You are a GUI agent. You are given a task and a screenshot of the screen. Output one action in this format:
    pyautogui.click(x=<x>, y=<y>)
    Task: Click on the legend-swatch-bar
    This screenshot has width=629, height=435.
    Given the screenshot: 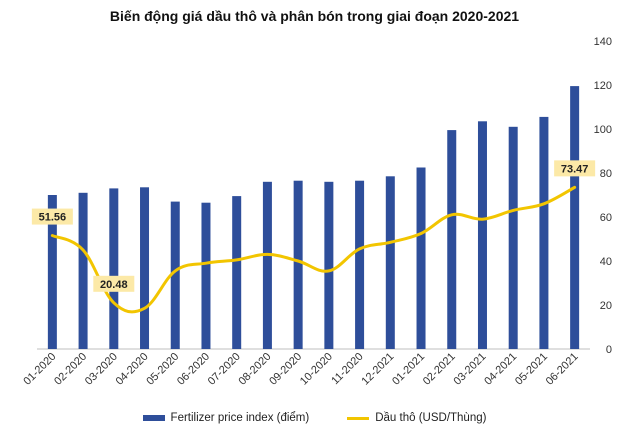 What is the action you would take?
    pyautogui.click(x=153, y=418)
    